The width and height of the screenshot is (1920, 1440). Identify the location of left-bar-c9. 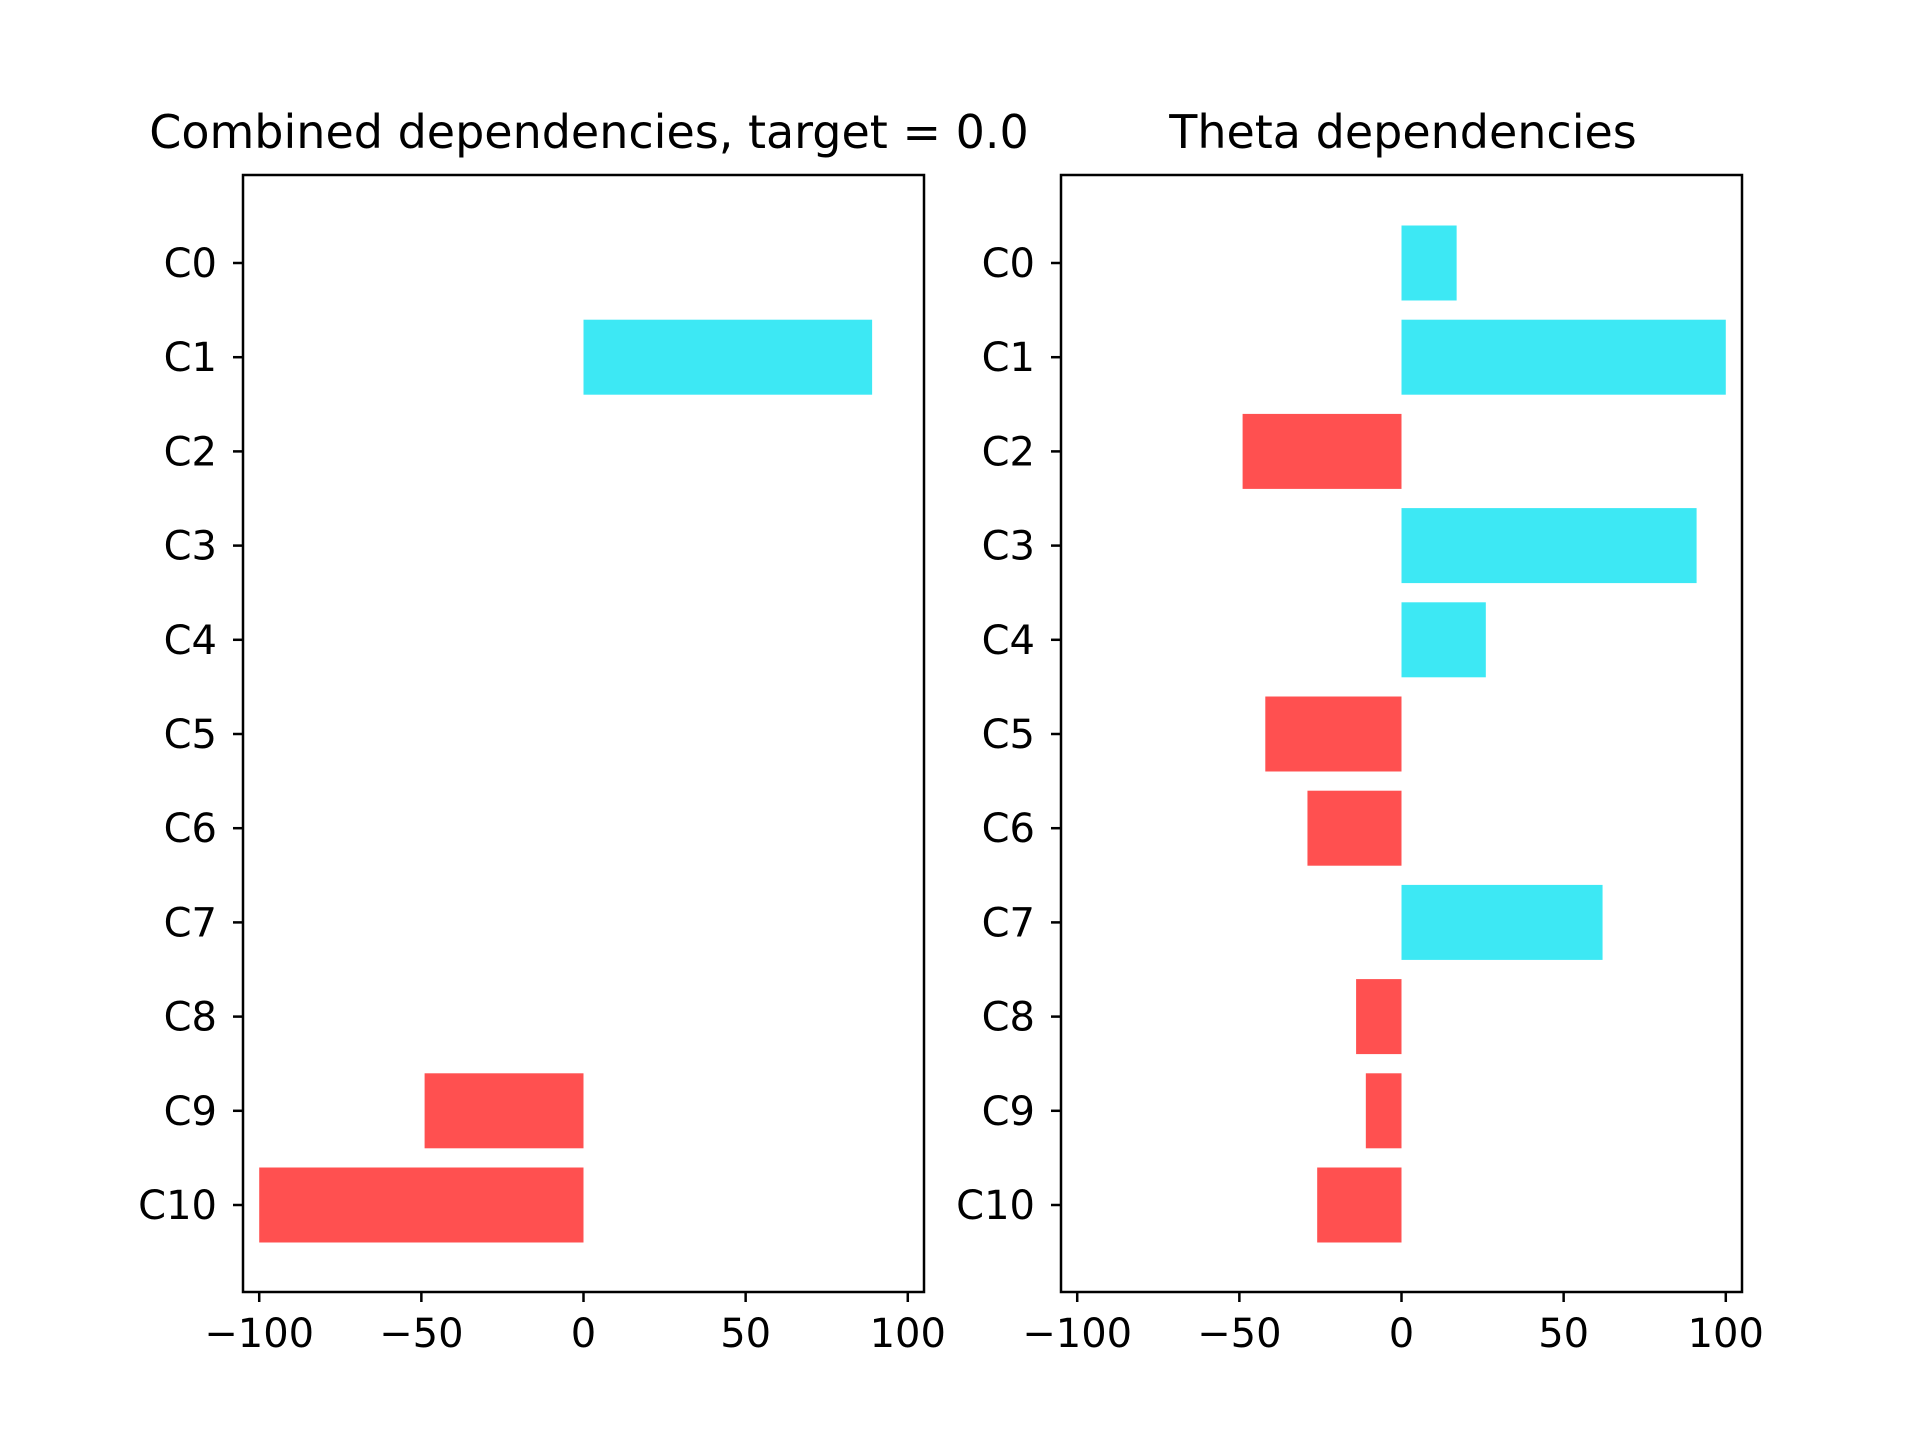
(504, 1111).